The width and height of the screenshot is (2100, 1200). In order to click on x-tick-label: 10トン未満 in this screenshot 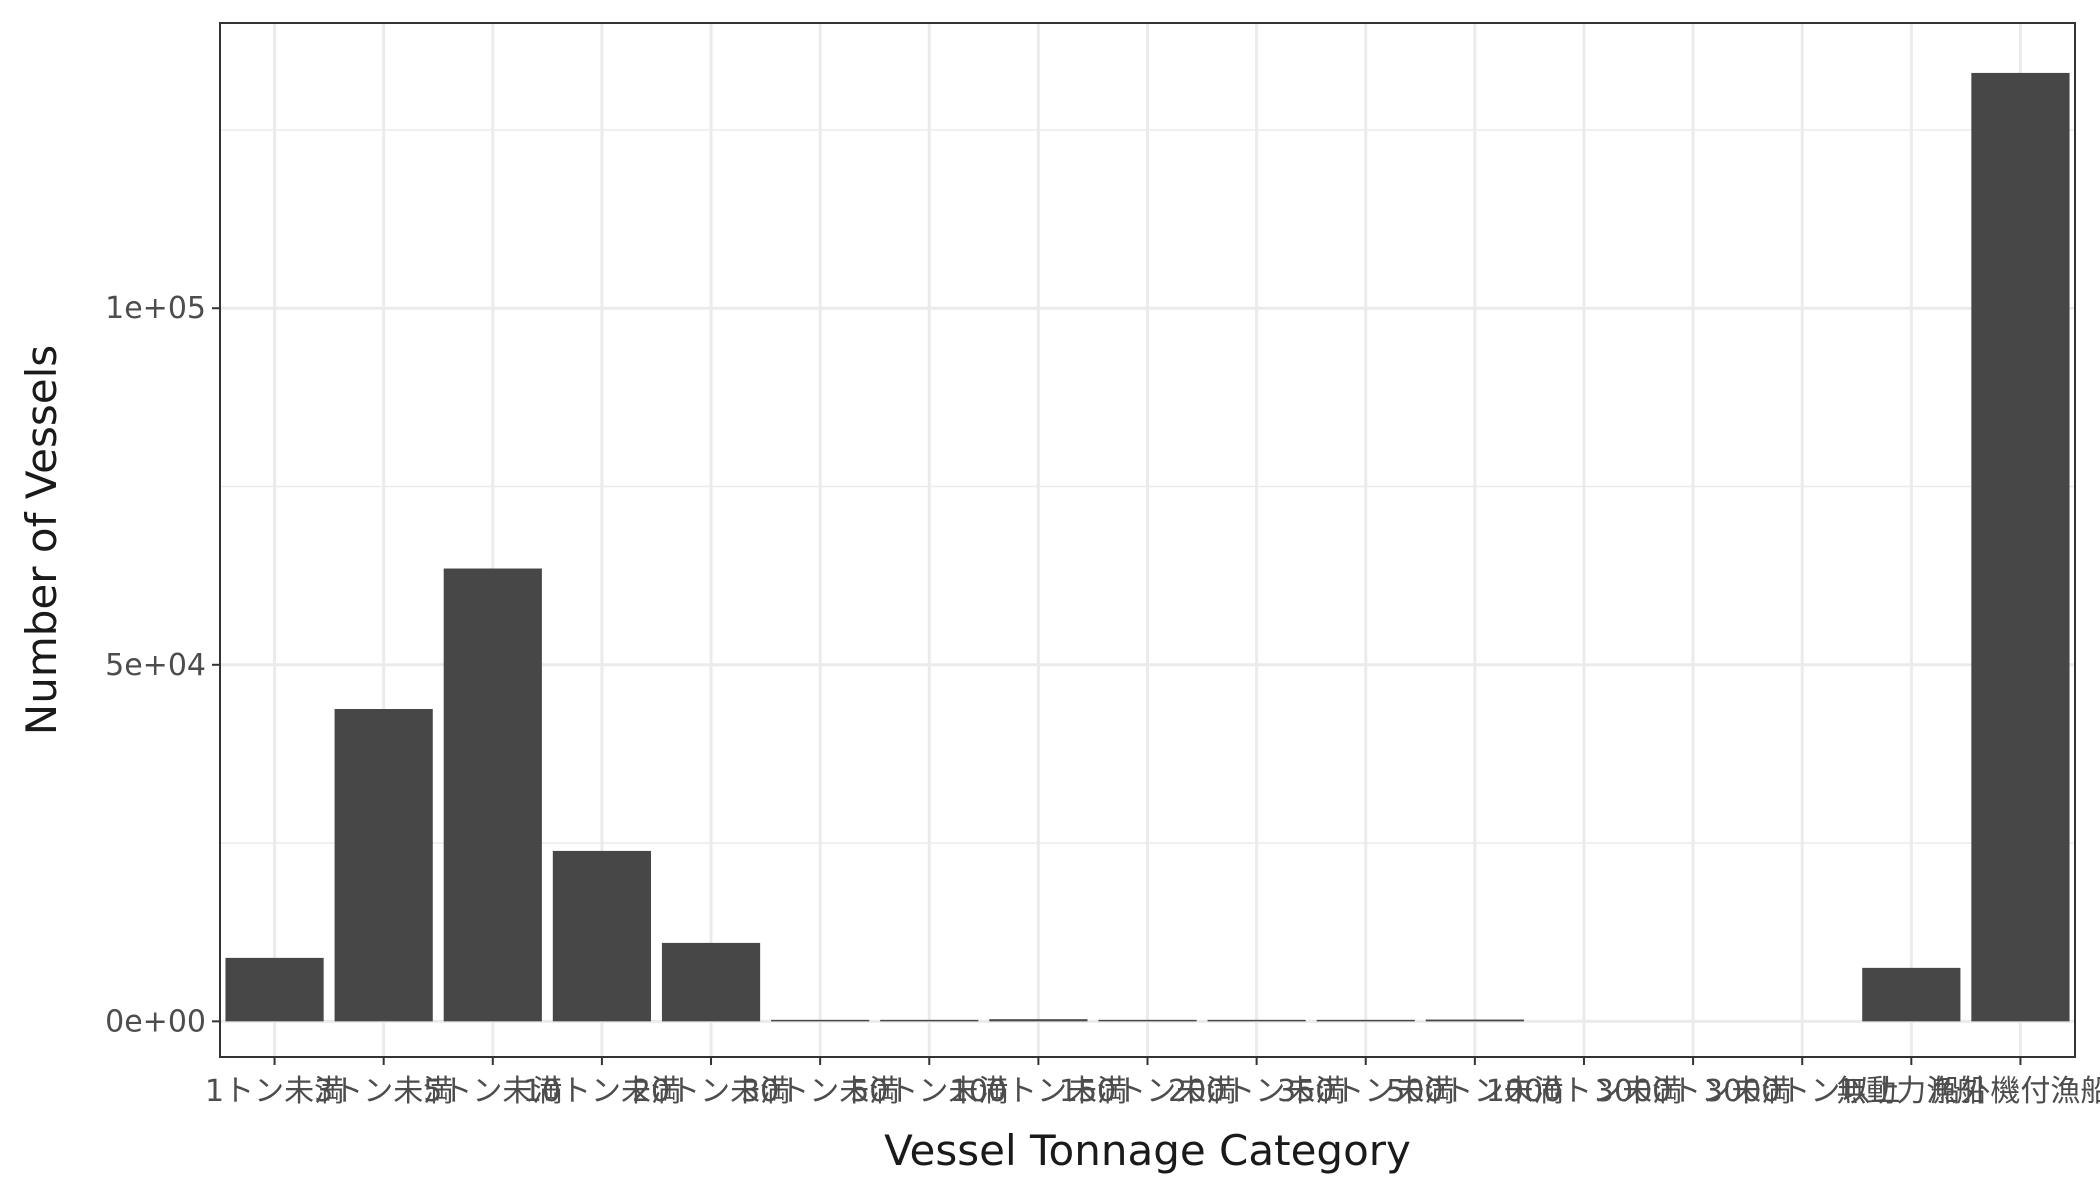, I will do `click(602, 1091)`.